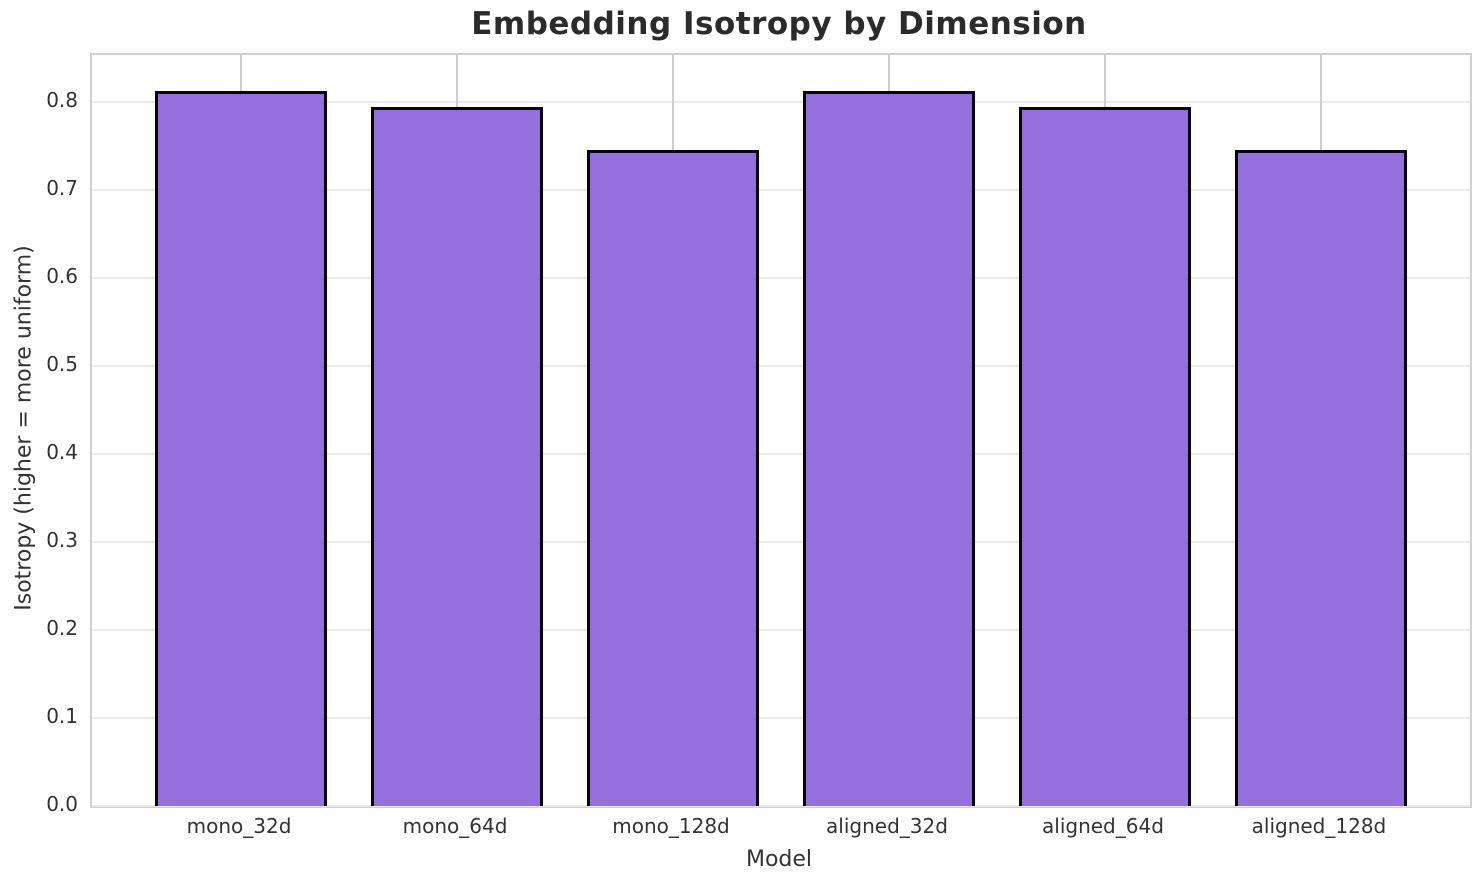  What do you see at coordinates (241, 448) in the screenshot?
I see `bar-mono_32d` at bounding box center [241, 448].